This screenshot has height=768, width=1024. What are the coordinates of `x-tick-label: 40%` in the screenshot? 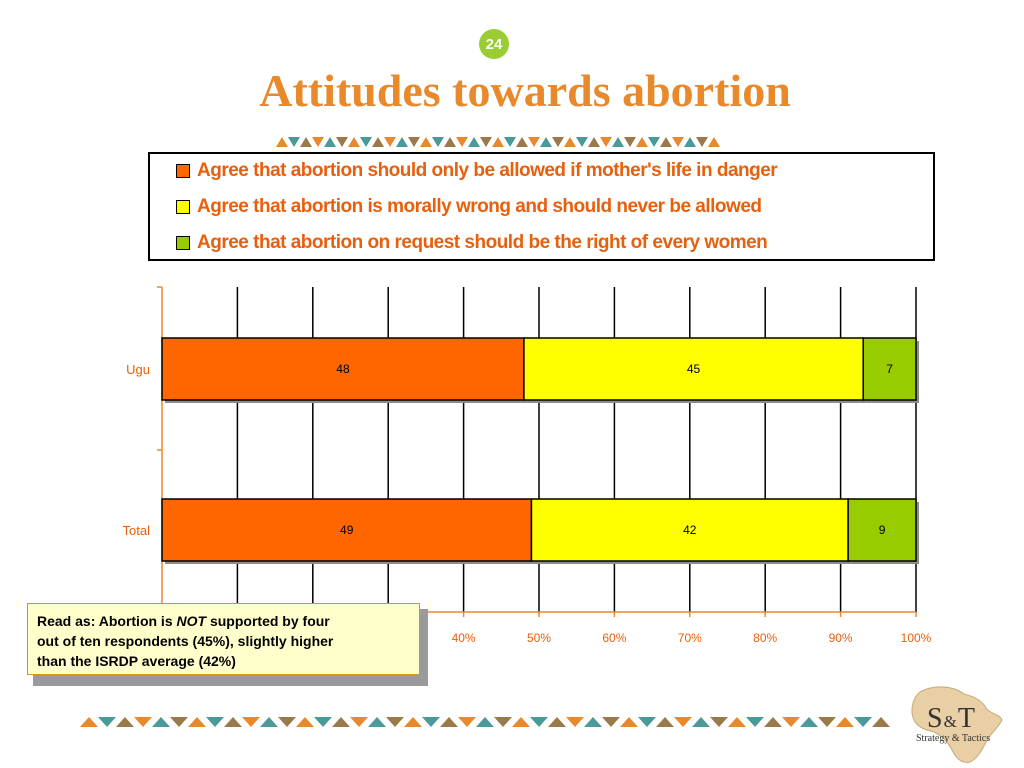 It's located at (464, 638).